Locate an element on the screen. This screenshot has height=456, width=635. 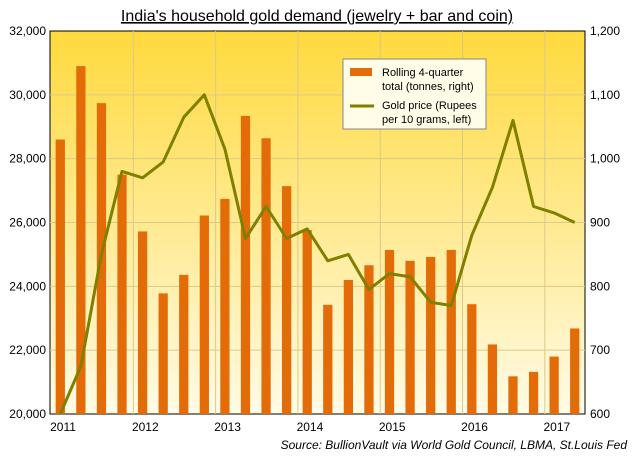
y-left-tick-label: 32,000 is located at coordinates (27, 31).